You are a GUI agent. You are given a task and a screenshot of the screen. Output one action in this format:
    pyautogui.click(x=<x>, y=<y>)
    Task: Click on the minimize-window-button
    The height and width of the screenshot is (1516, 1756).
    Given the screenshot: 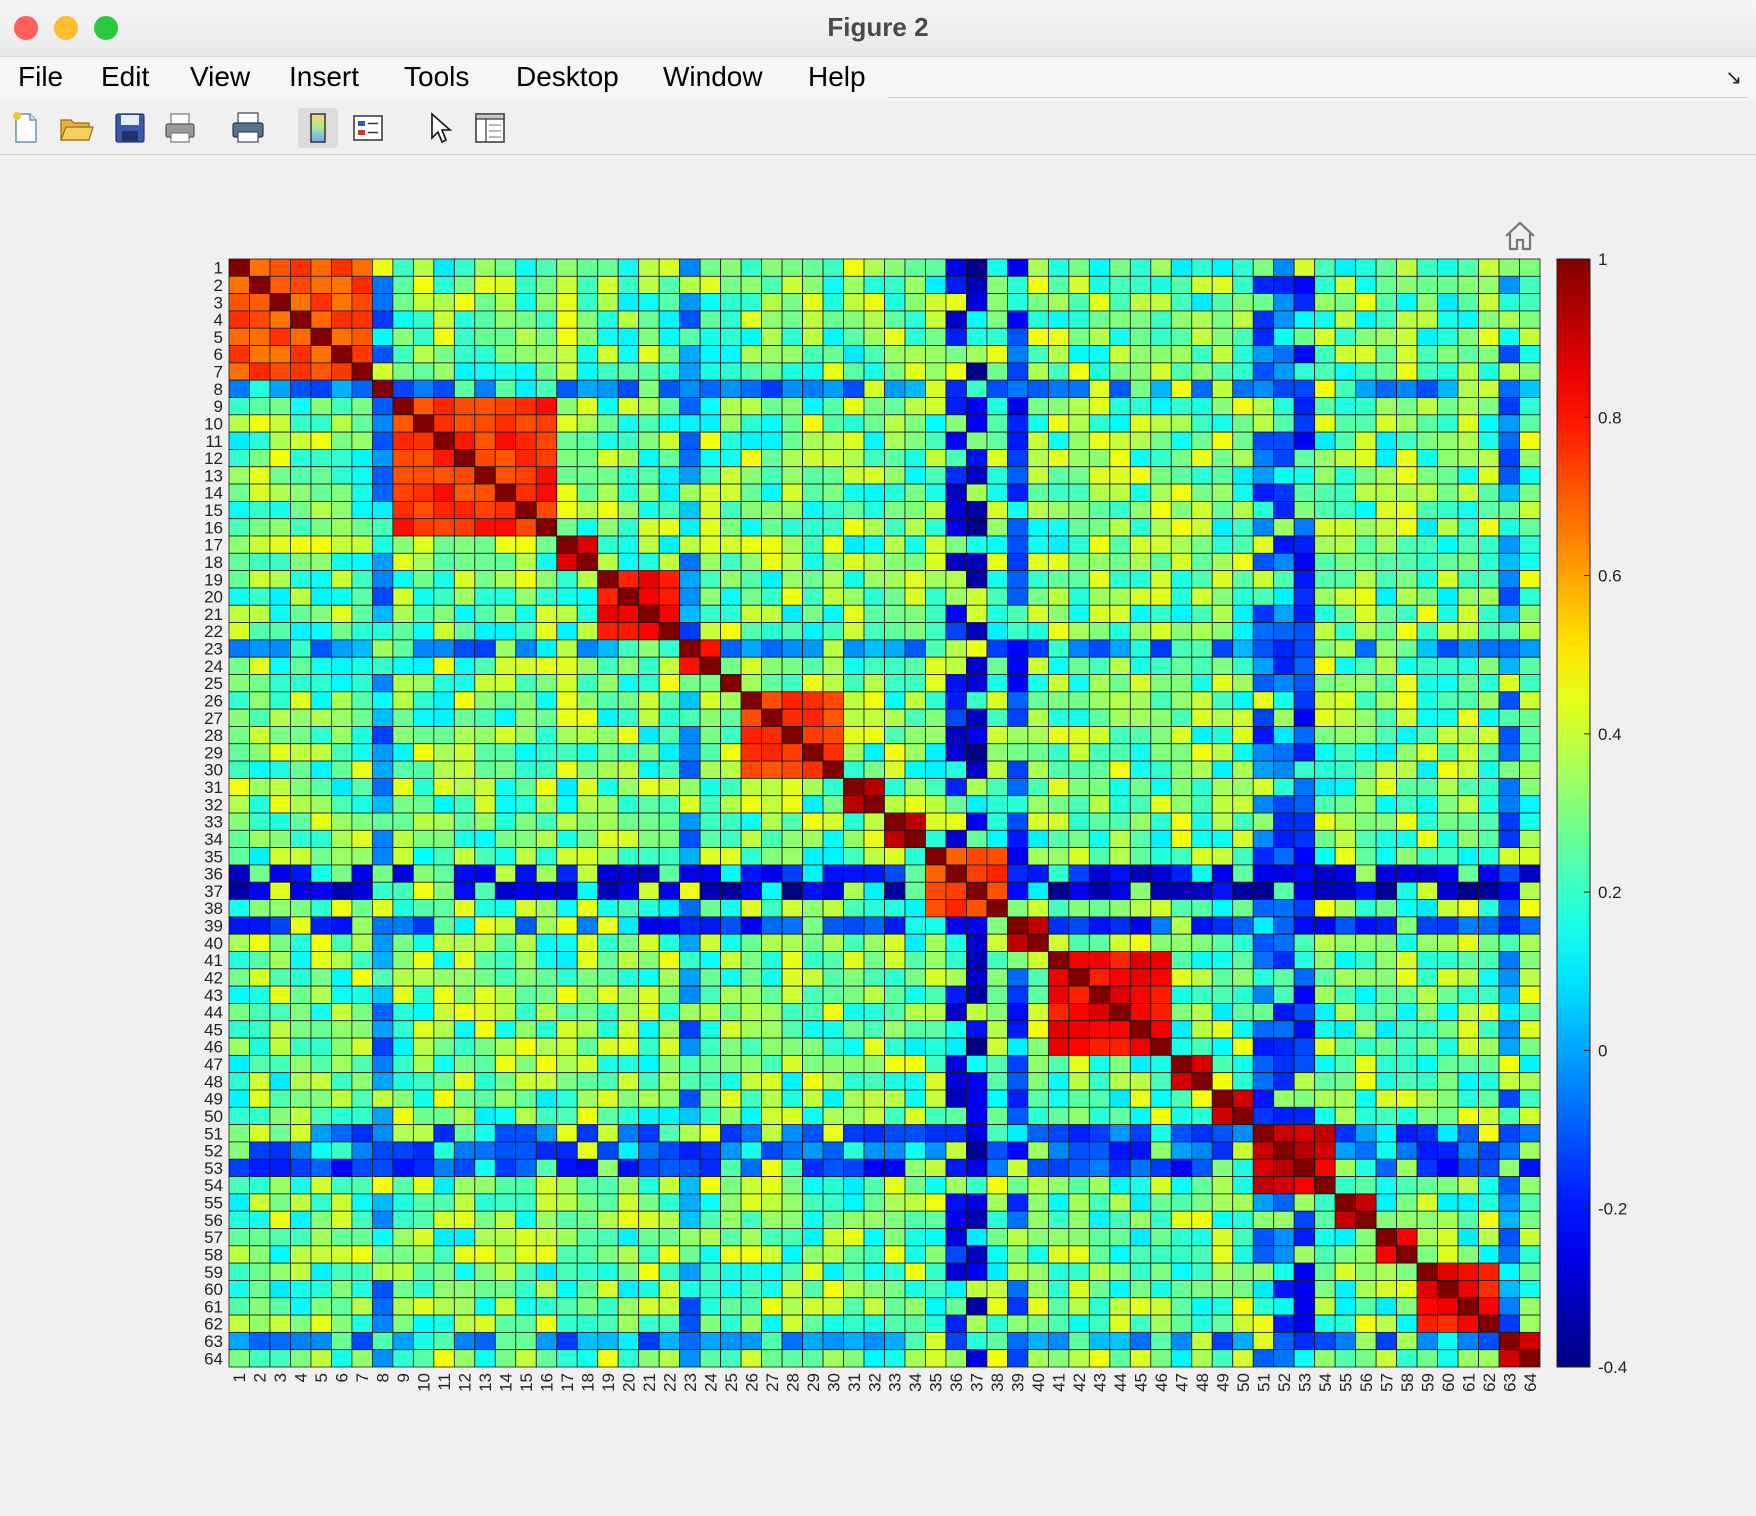 What is the action you would take?
    pyautogui.click(x=66, y=28)
    